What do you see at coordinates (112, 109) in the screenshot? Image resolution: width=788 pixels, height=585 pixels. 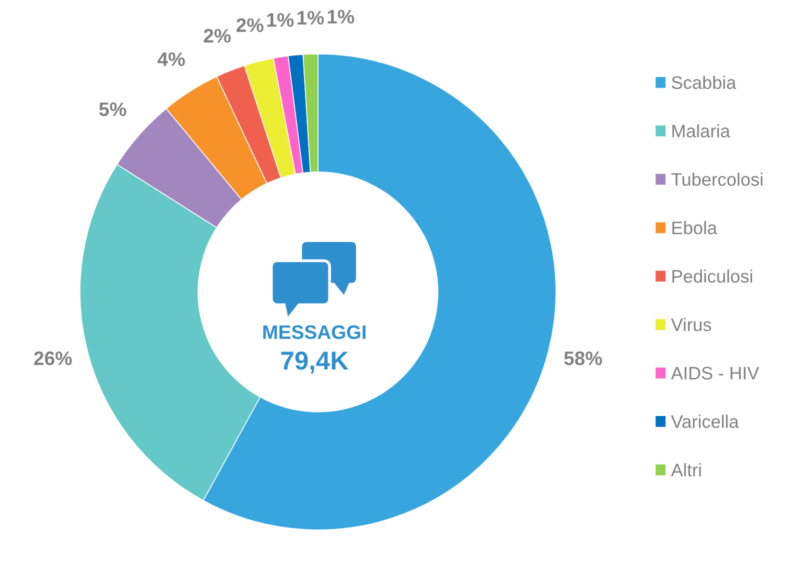 I see `data-label: 5%` at bounding box center [112, 109].